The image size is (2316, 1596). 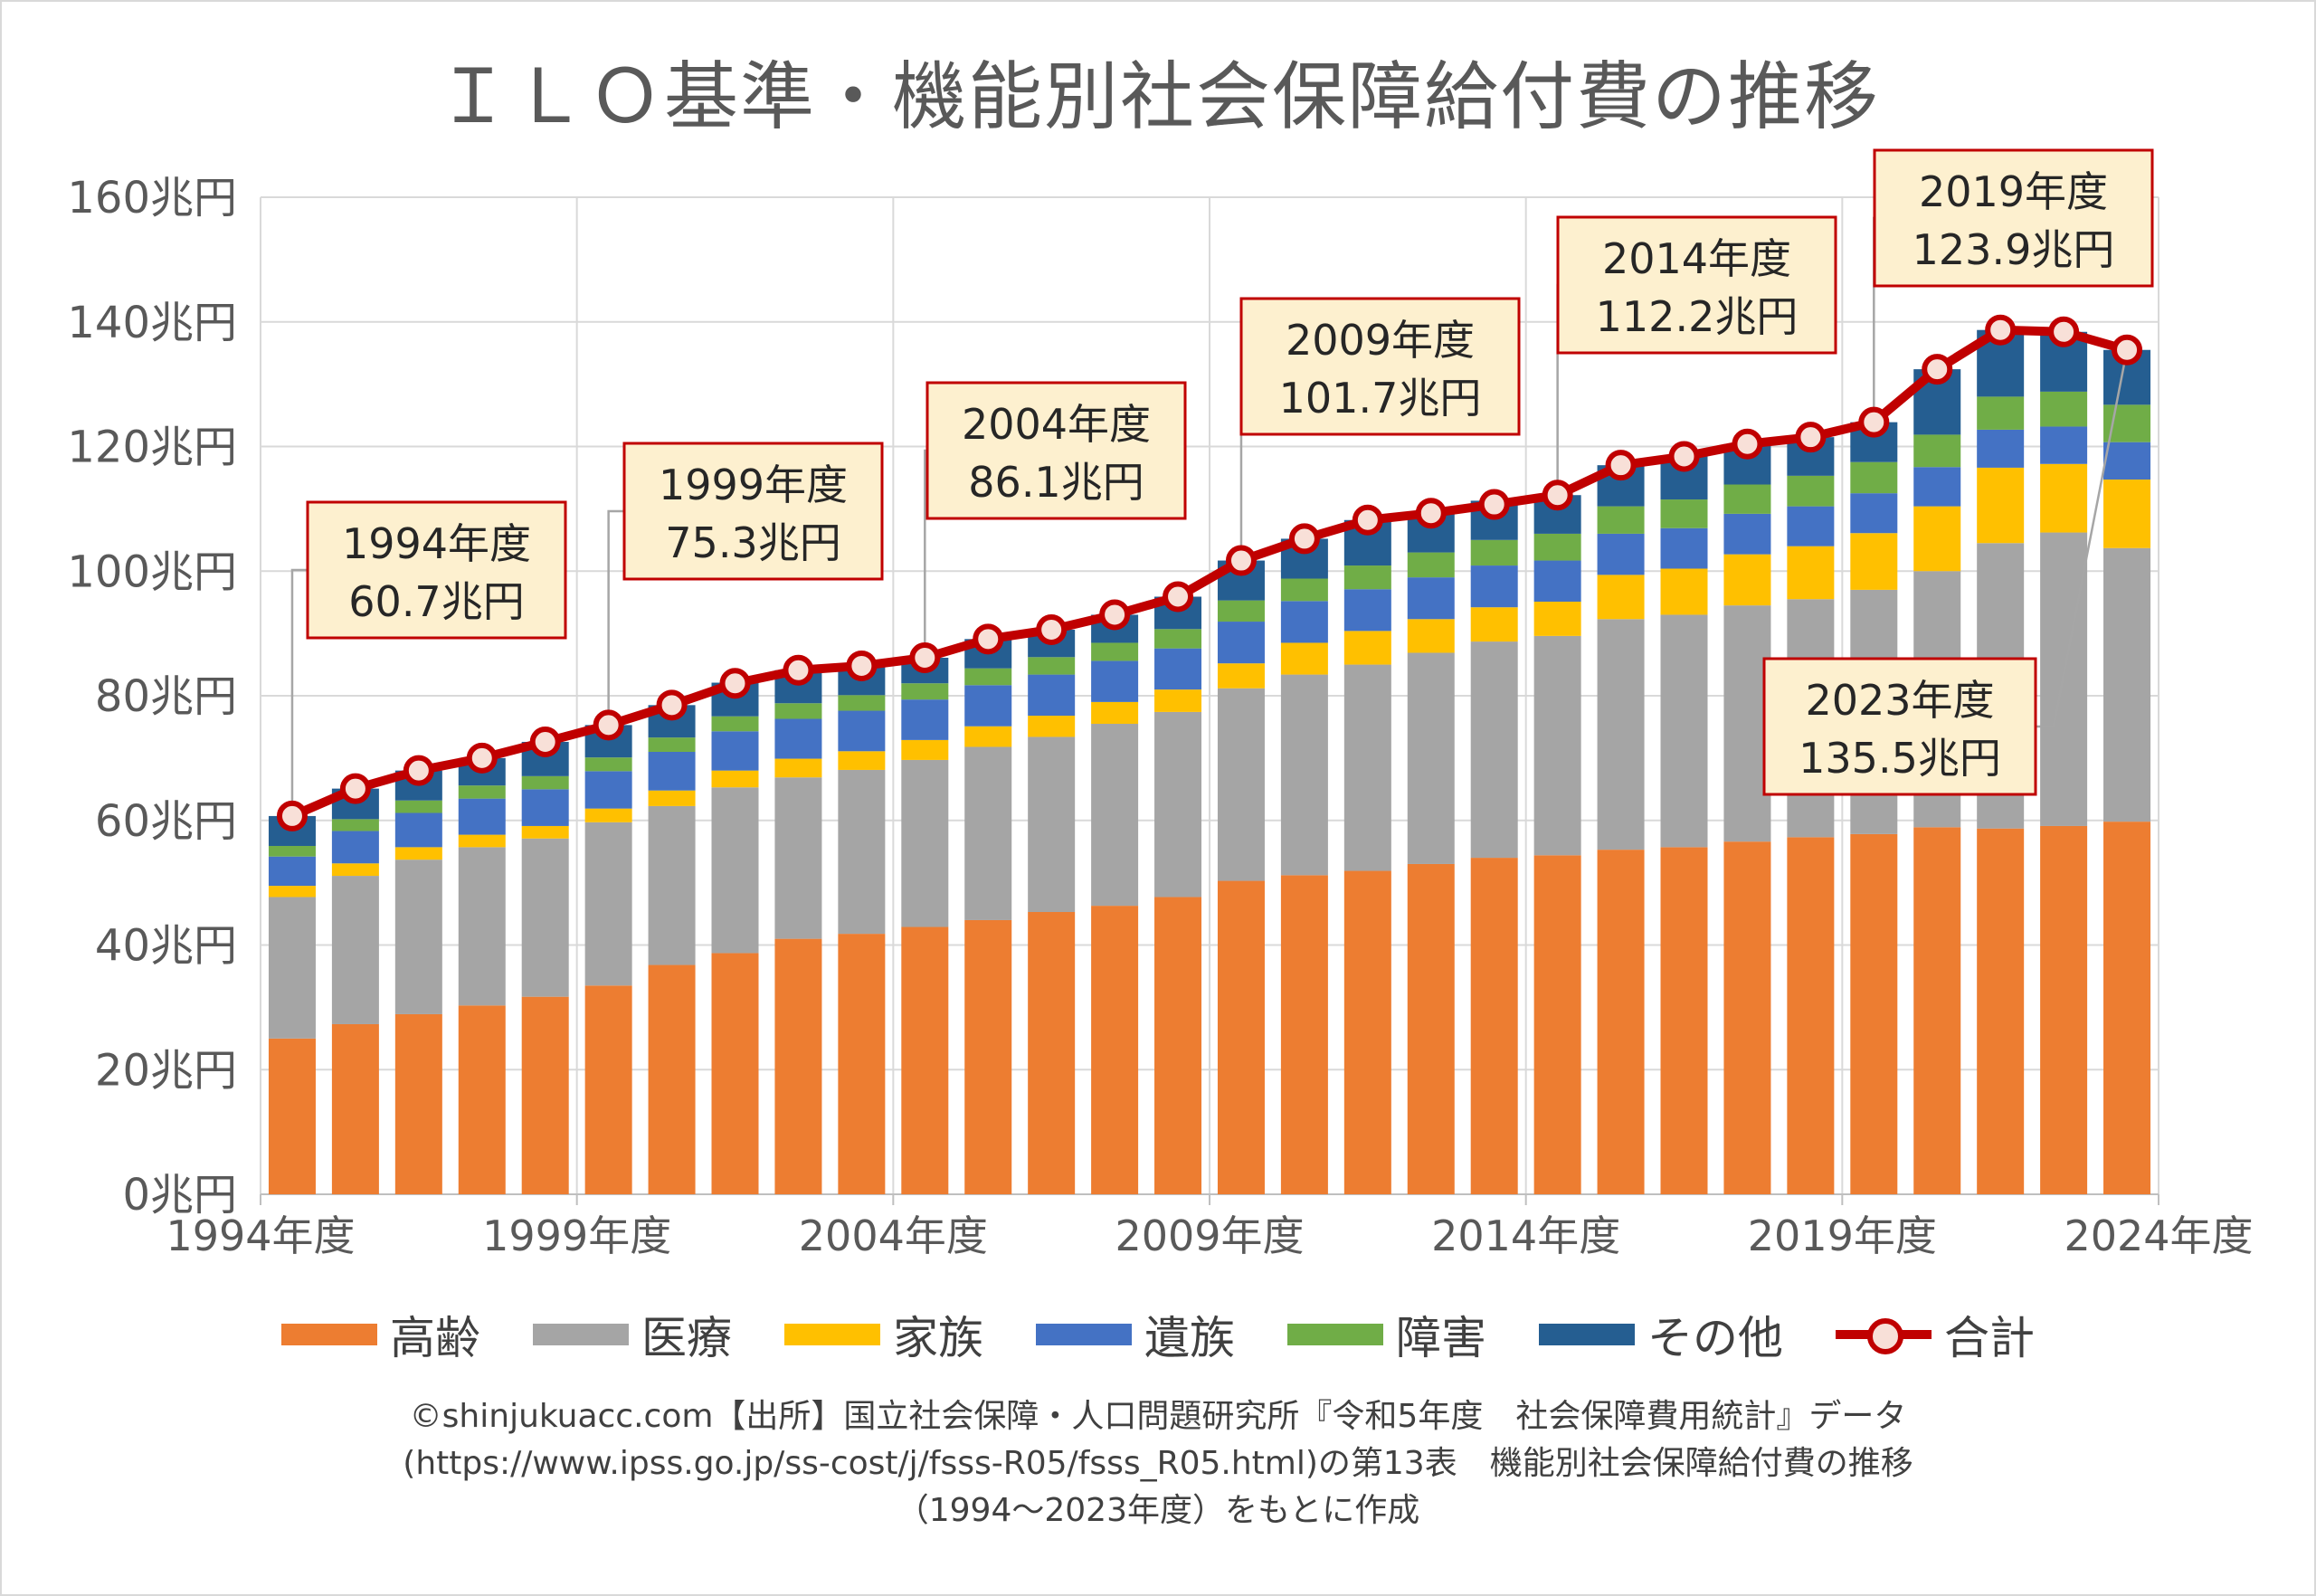 I want to click on y-tick-label: 120兆円, so click(x=152, y=448).